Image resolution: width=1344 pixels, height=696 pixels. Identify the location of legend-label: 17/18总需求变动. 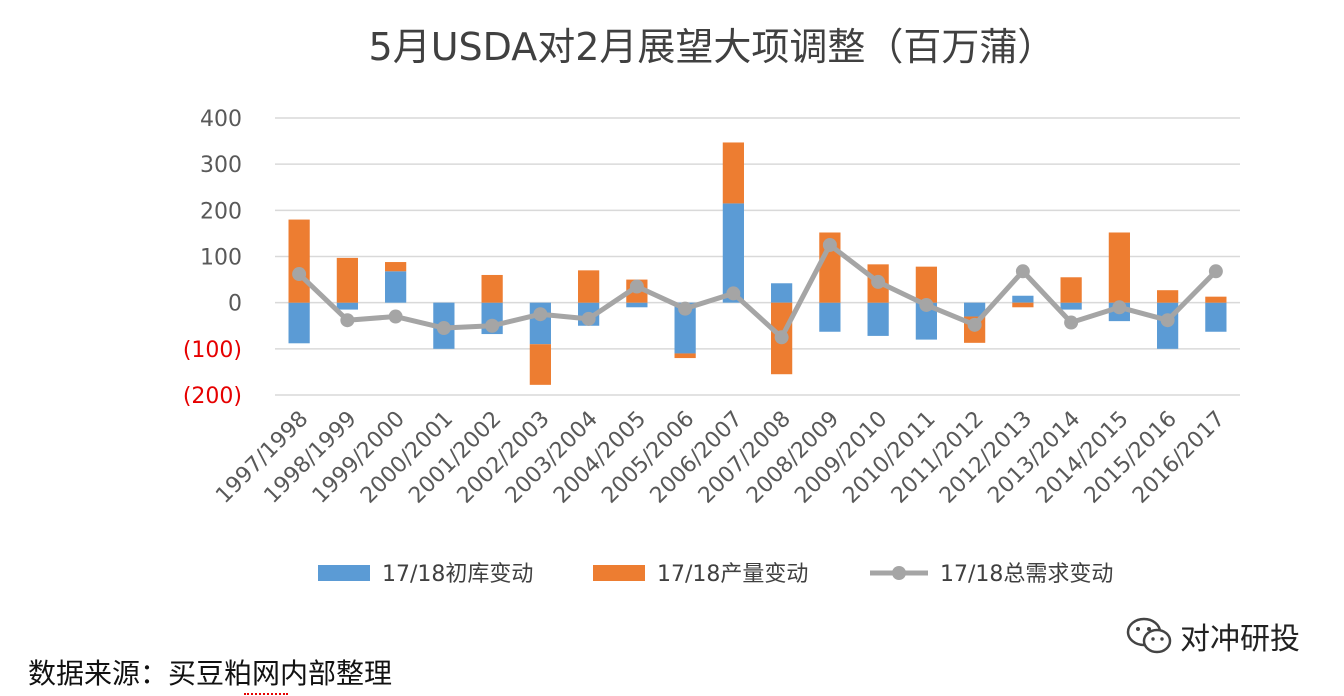
(1026, 574).